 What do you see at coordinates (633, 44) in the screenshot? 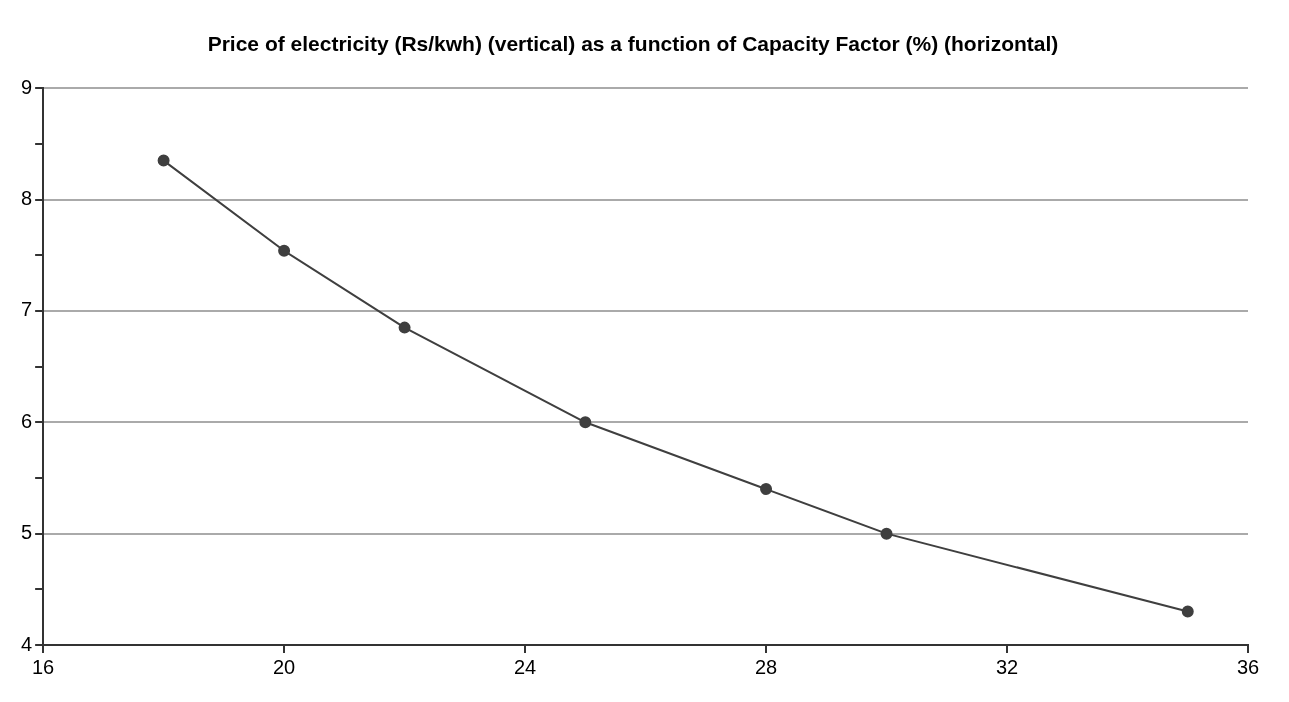
I see `chart-title: Price of electricity (Rs/kwh) (vertical) as a function of Capacity Factor (%) (horizontal)` at bounding box center [633, 44].